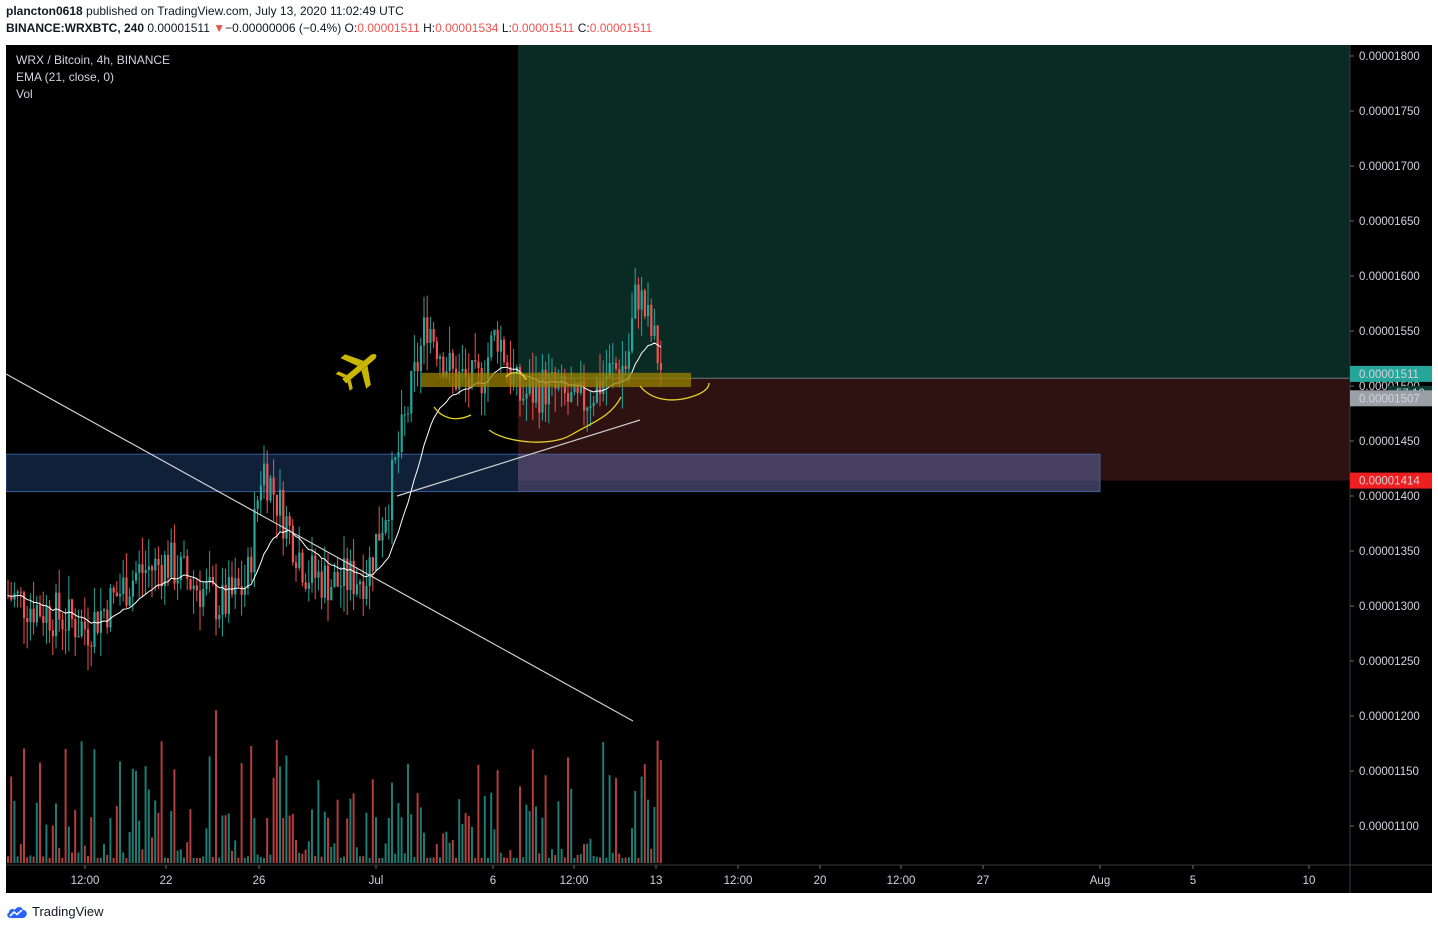 This screenshot has height=930, width=1438. What do you see at coordinates (44, 11) in the screenshot?
I see `author-name: plancton0618` at bounding box center [44, 11].